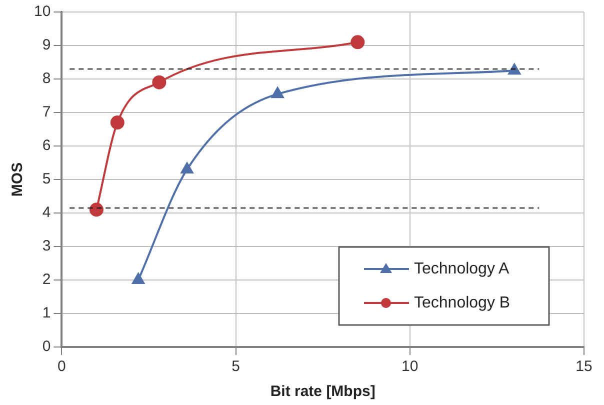 The height and width of the screenshot is (405, 604). I want to click on y-tick-label: 8, so click(46, 79).